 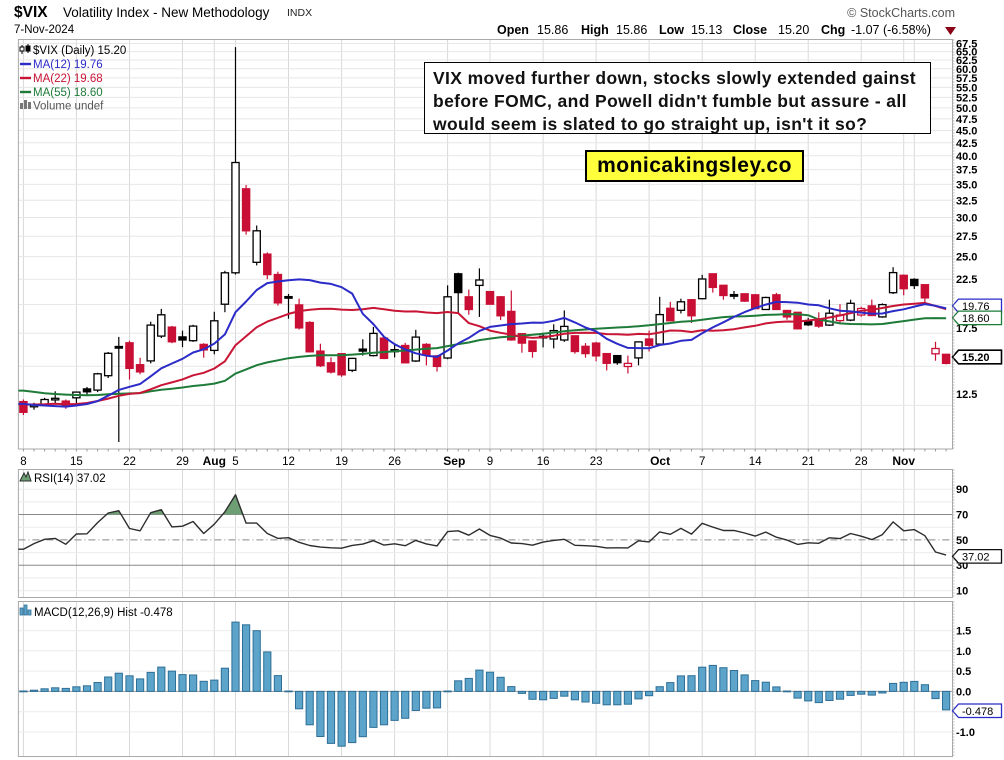 I want to click on svg-text: 50, so click(x=962, y=541).